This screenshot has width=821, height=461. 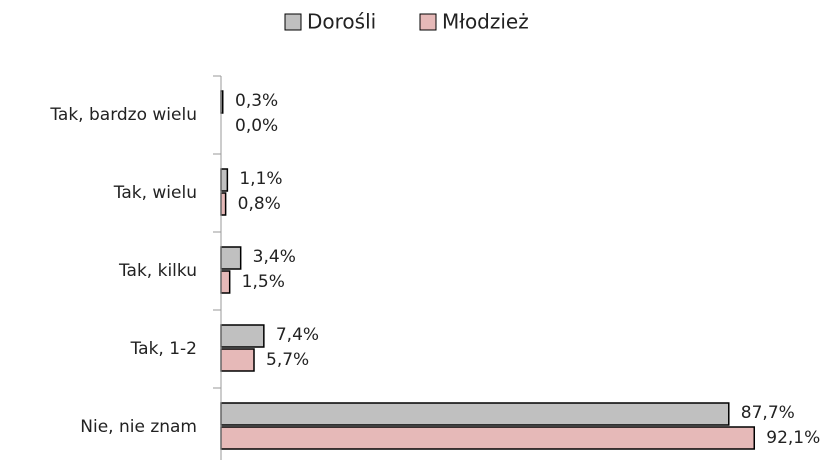 I want to click on legend-label: Młodzież, so click(x=485, y=22).